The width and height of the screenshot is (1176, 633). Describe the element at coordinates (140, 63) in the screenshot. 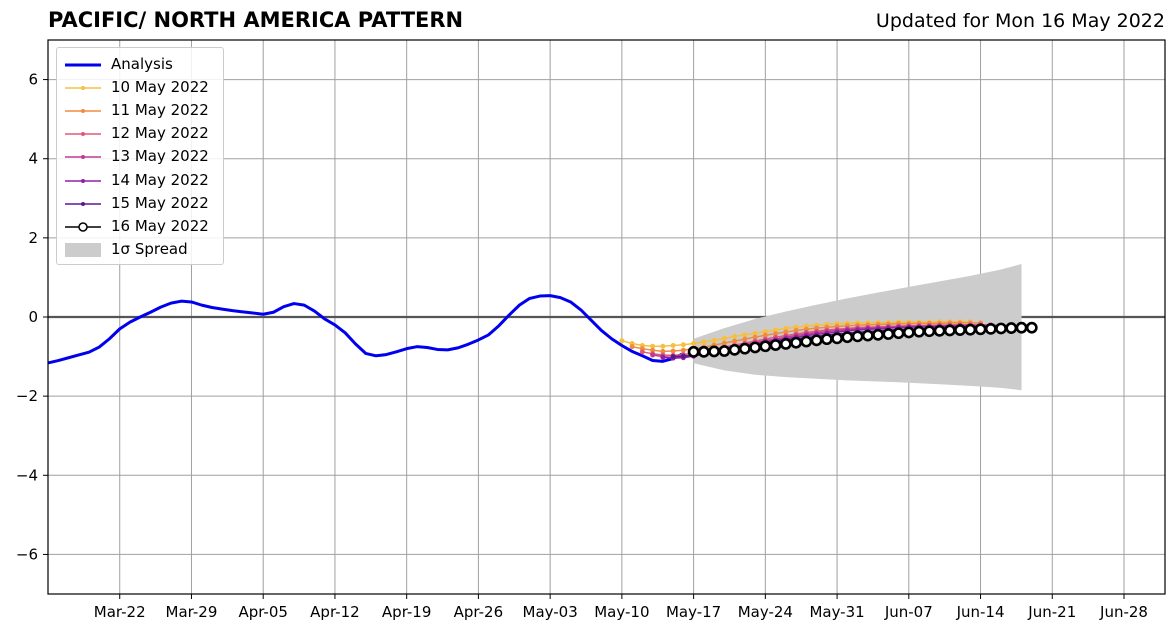

I see `legend-item: Analysis` at that location.